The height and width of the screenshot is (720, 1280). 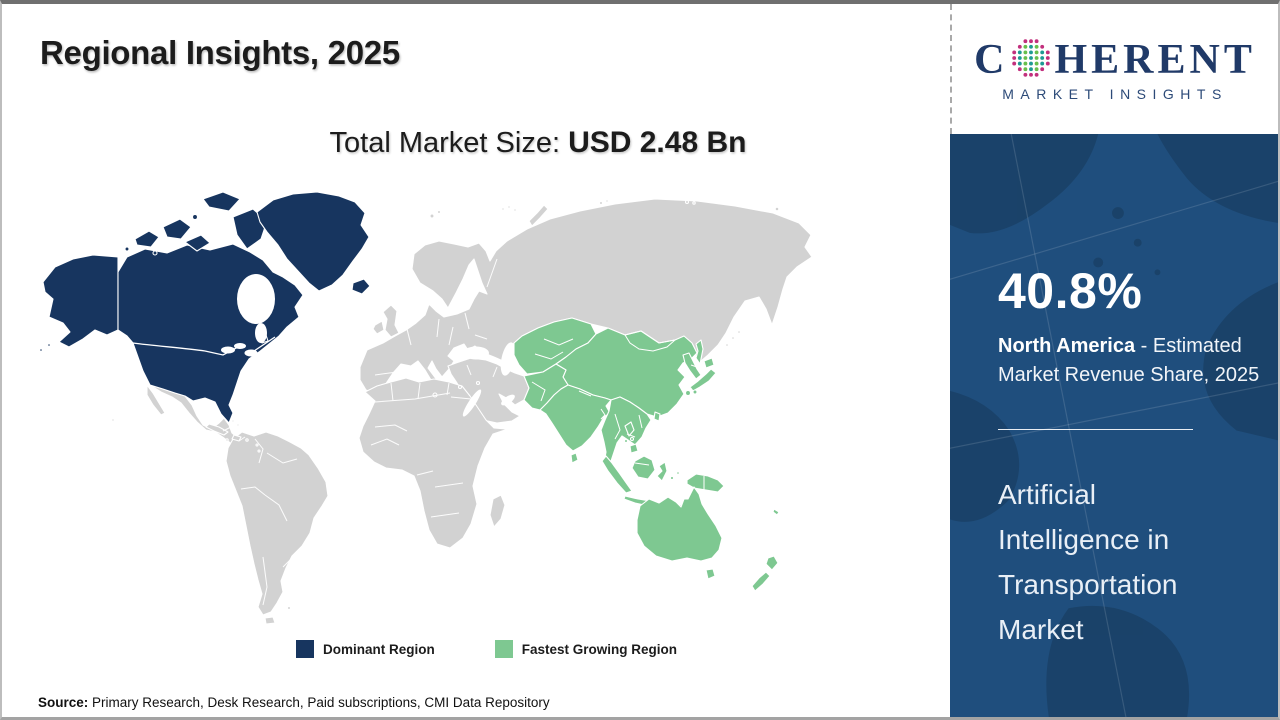 What do you see at coordinates (1031, 57) in the screenshot?
I see `logo-globe-icon` at bounding box center [1031, 57].